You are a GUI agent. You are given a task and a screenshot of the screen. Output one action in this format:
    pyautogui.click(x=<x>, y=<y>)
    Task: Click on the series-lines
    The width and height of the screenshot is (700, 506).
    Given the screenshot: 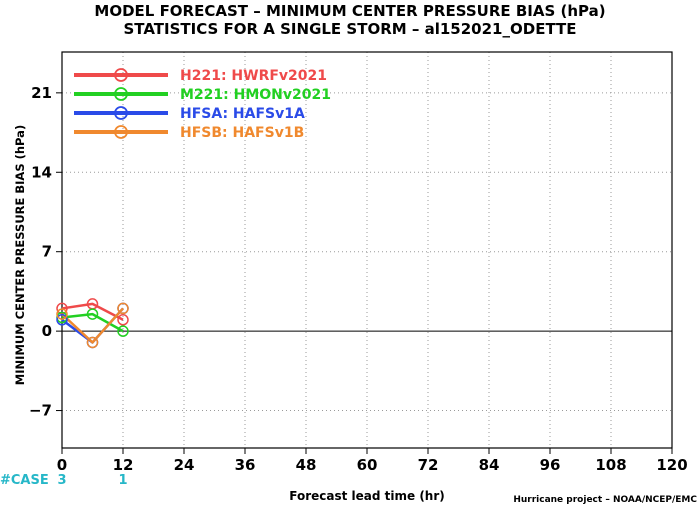 What is the action you would take?
    pyautogui.click(x=92, y=323)
    